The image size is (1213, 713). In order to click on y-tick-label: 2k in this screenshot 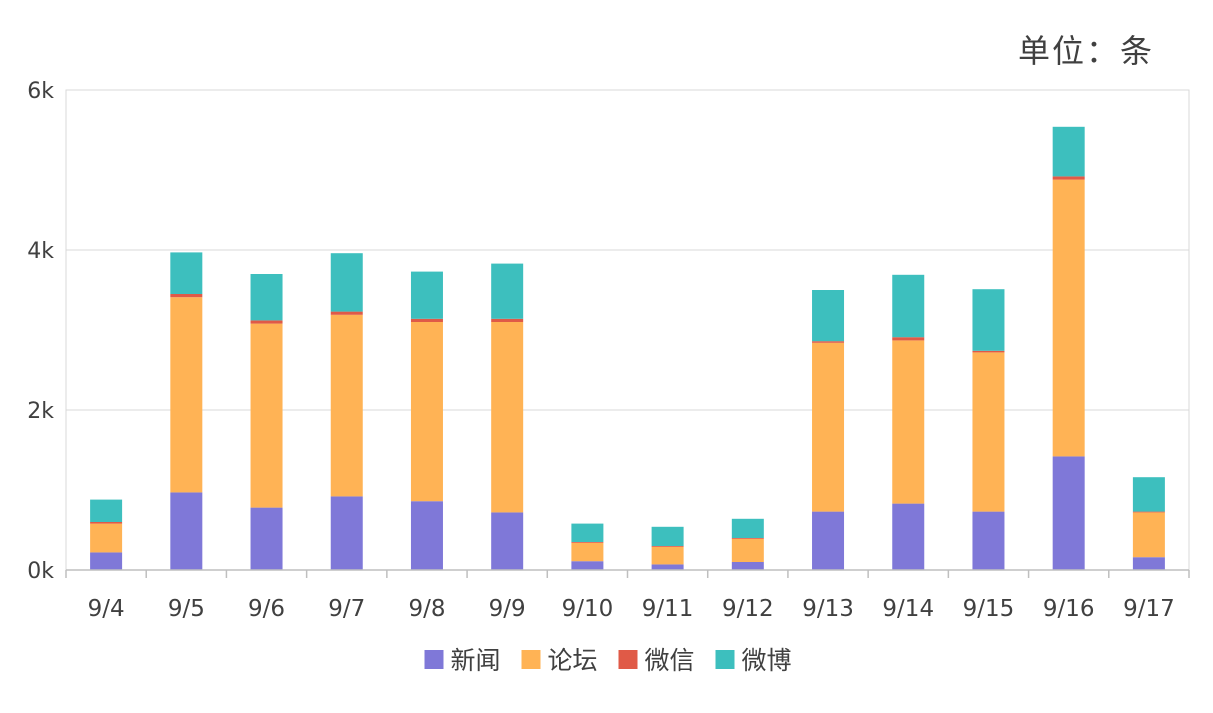, I will do `click(40, 411)`.